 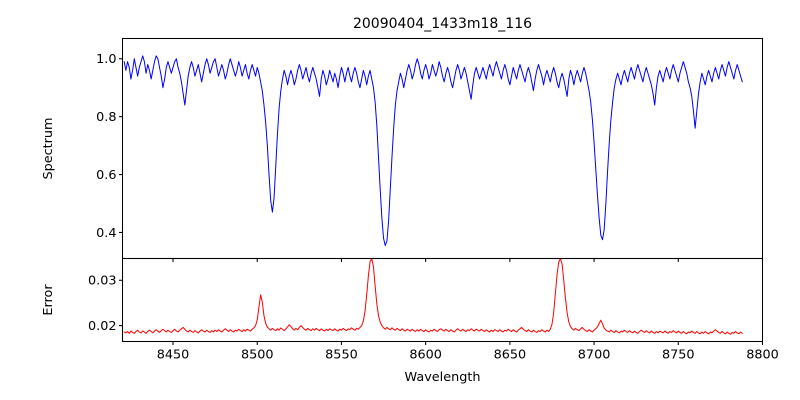 I want to click on ytick-label: 0.03, so click(x=102, y=281).